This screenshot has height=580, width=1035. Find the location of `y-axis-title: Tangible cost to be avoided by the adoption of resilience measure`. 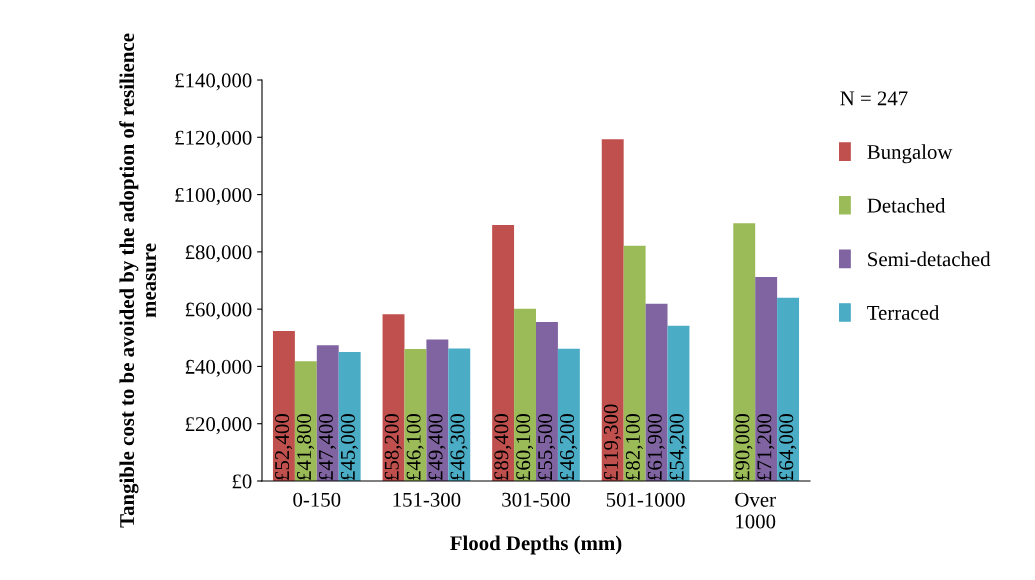

y-axis-title: Tangible cost to be avoided by the adoption of resilience measure is located at coordinates (138, 280).